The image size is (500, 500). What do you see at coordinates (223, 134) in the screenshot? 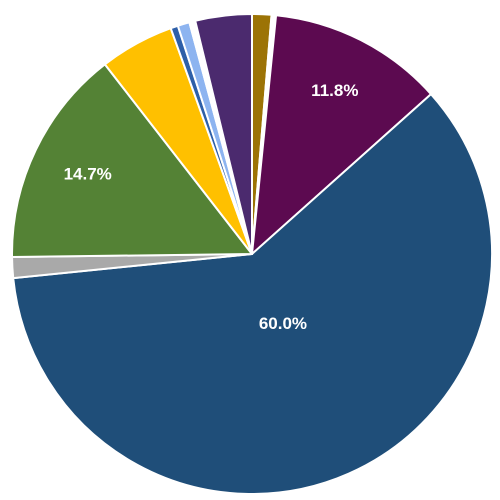
I see `pie-slice` at bounding box center [223, 134].